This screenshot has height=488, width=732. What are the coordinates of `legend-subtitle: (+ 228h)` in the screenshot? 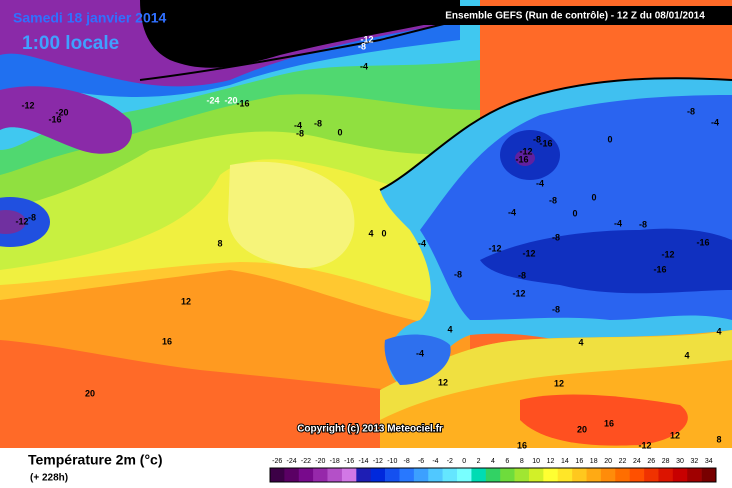 It's located at (49, 478).